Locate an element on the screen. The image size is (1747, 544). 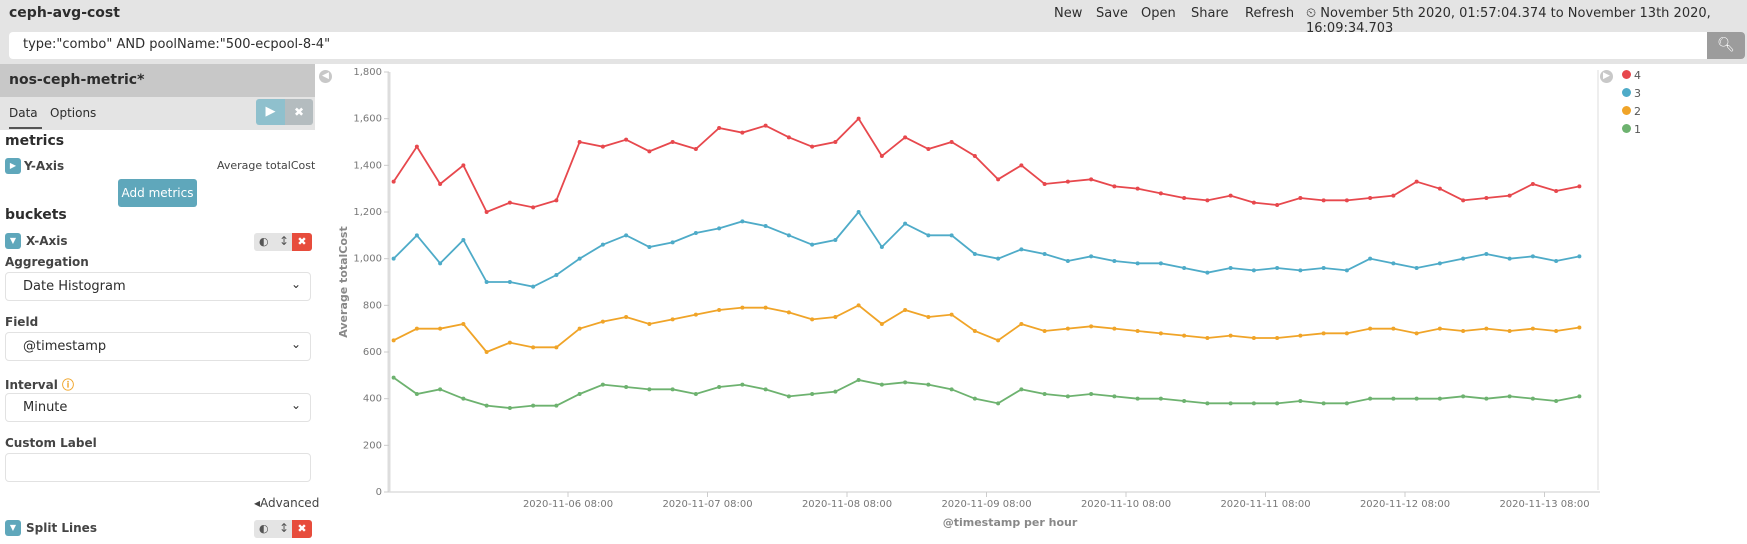
search-button: 🔍︎ is located at coordinates (1726, 45).